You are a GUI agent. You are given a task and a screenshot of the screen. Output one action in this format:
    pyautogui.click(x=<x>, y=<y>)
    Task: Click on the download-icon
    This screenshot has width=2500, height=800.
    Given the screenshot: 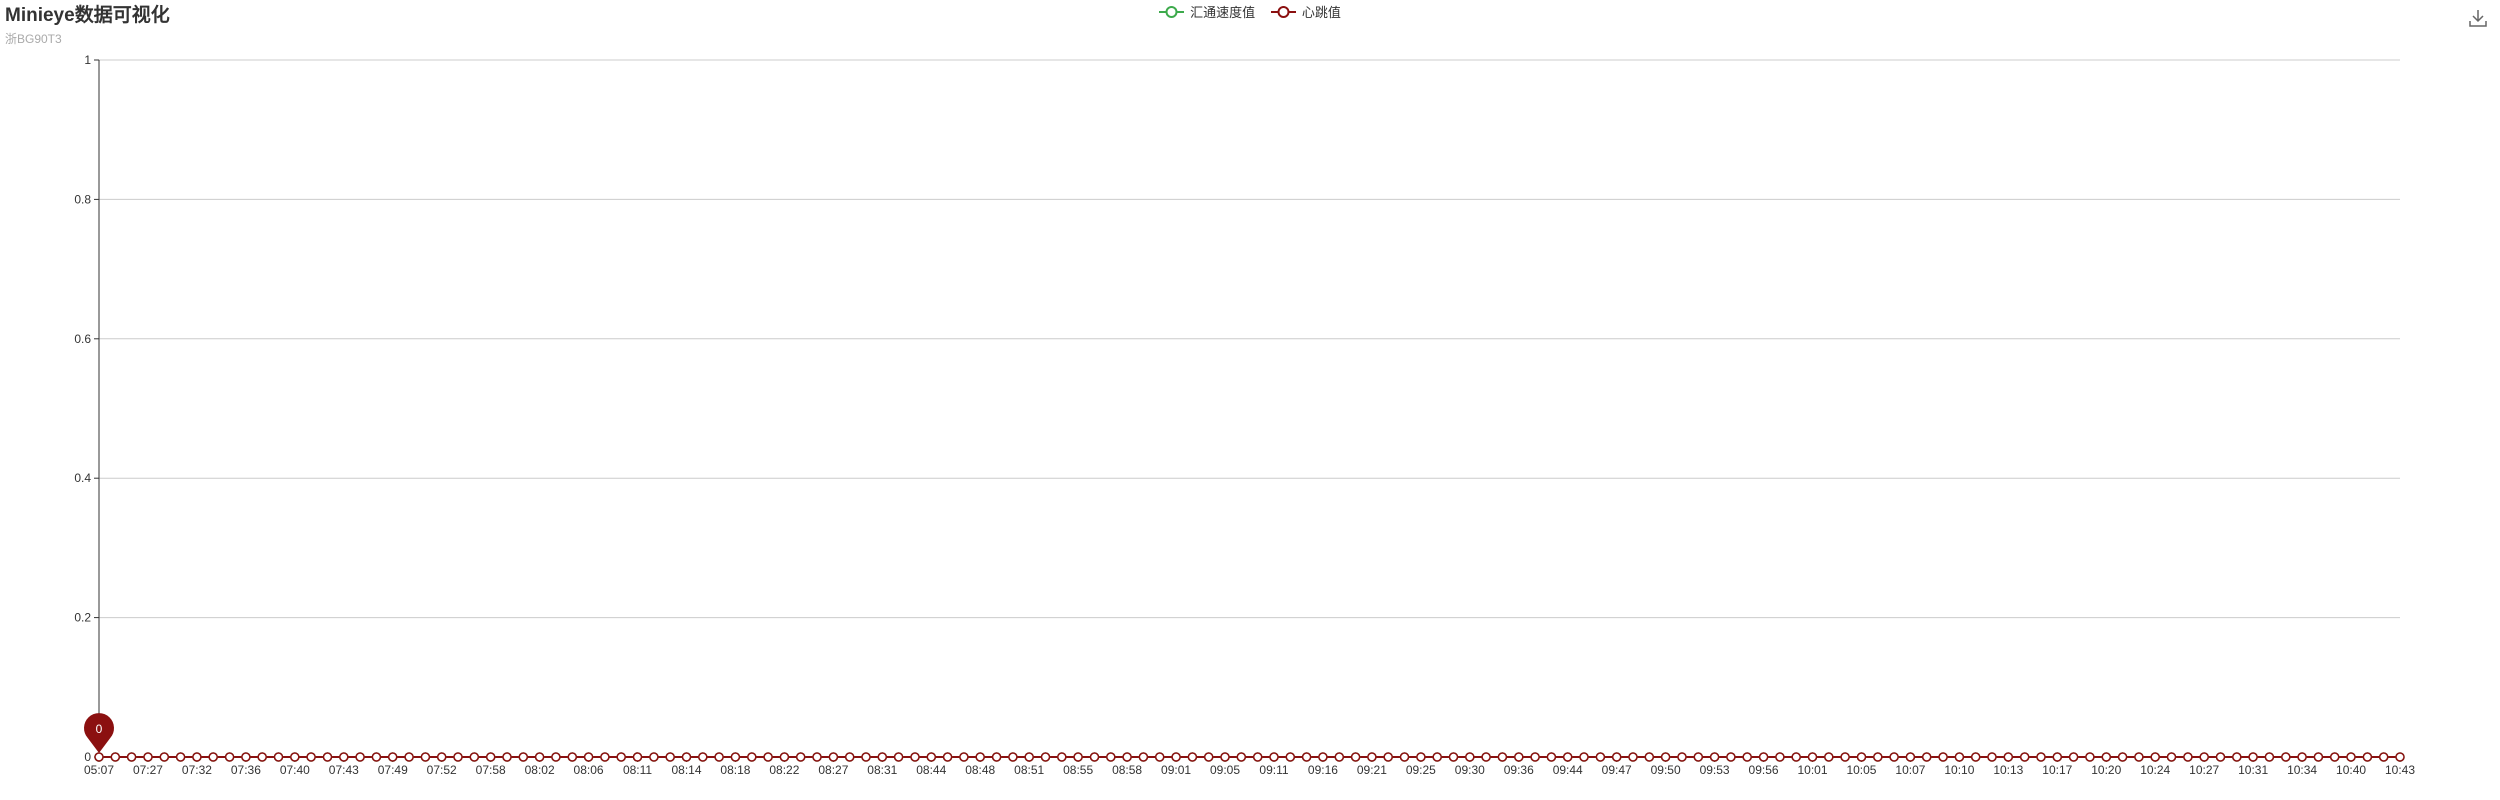 What is the action you would take?
    pyautogui.click(x=2478, y=18)
    